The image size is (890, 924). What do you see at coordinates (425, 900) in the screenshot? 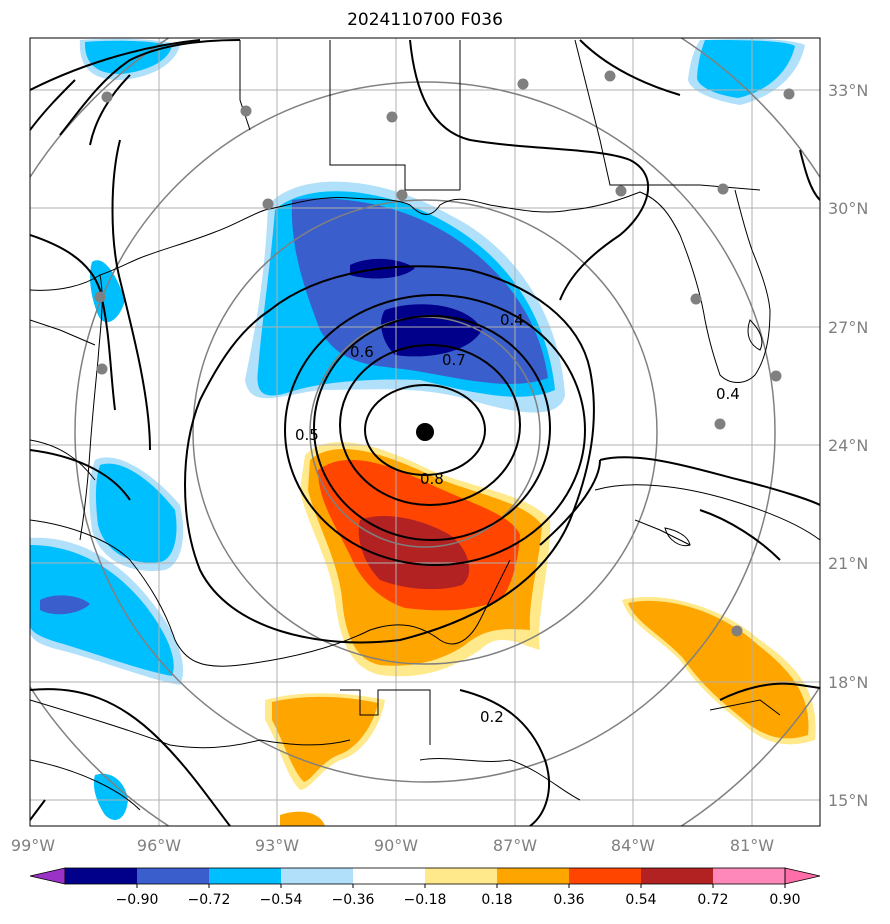
I see `colorbar-tick-label: −0.18` at bounding box center [425, 900].